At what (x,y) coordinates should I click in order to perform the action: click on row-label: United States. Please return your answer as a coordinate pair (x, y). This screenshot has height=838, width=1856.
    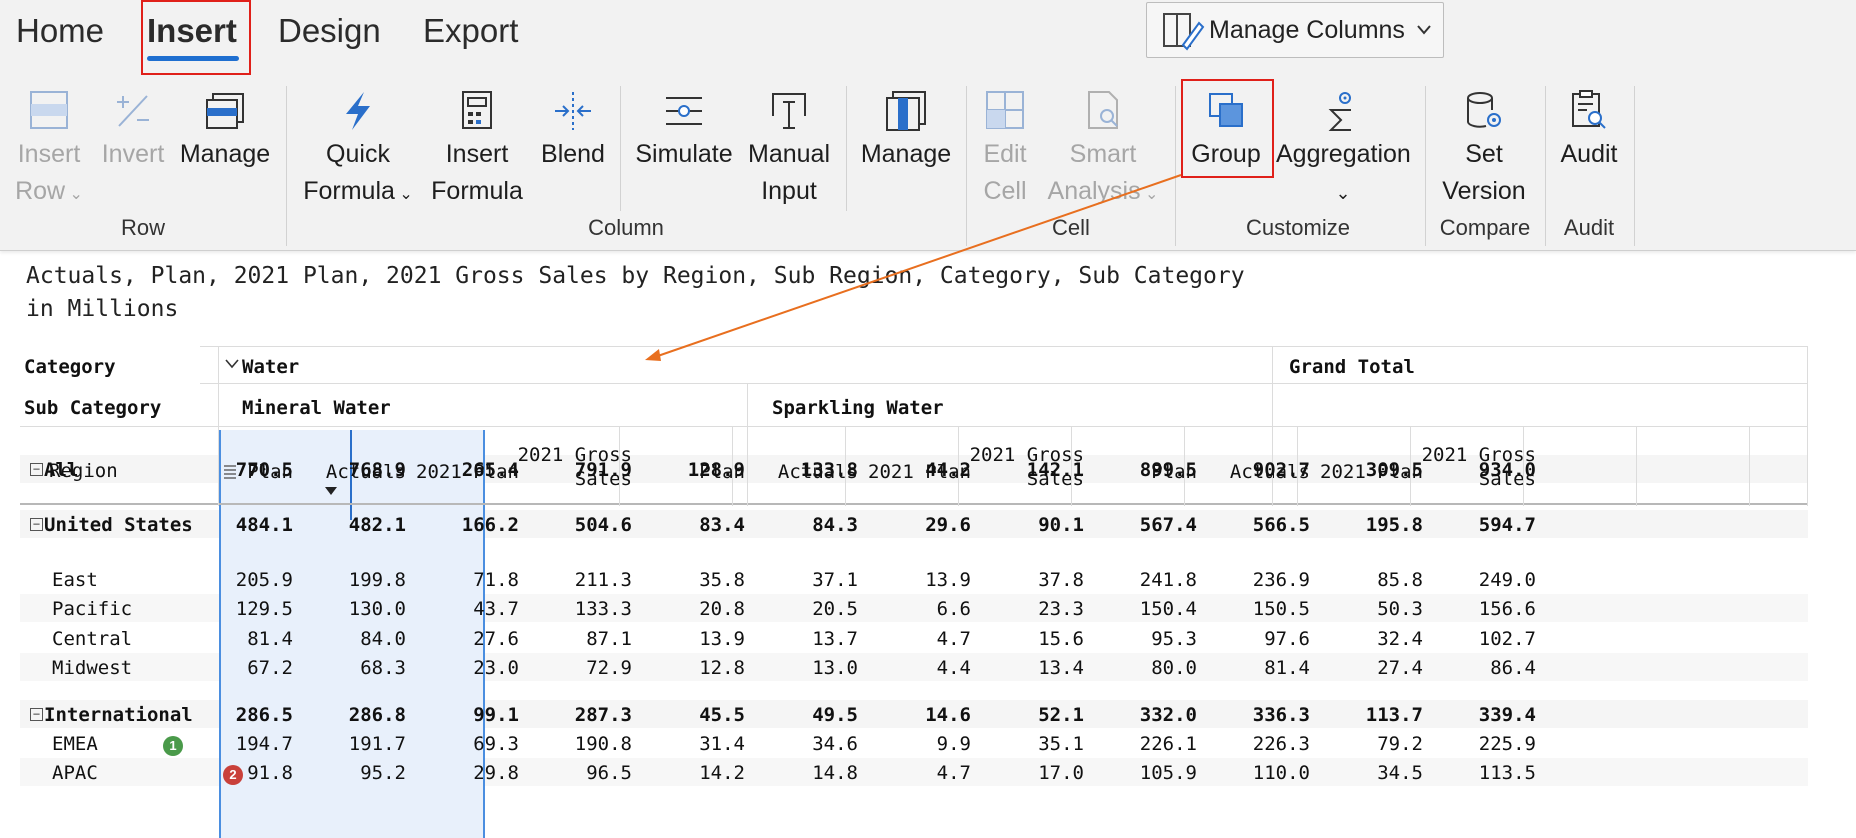
    Looking at the image, I should click on (118, 525).